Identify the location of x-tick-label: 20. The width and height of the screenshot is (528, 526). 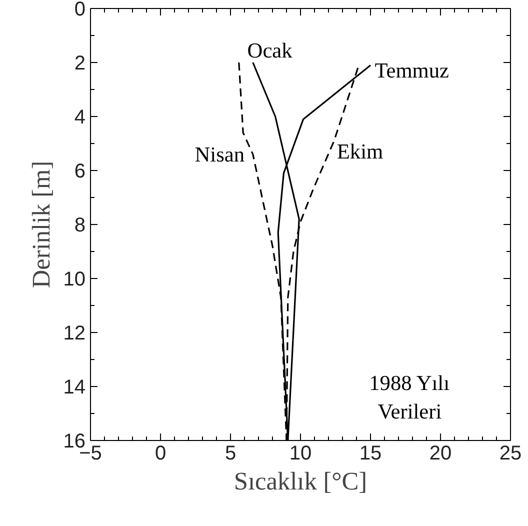
(440, 453).